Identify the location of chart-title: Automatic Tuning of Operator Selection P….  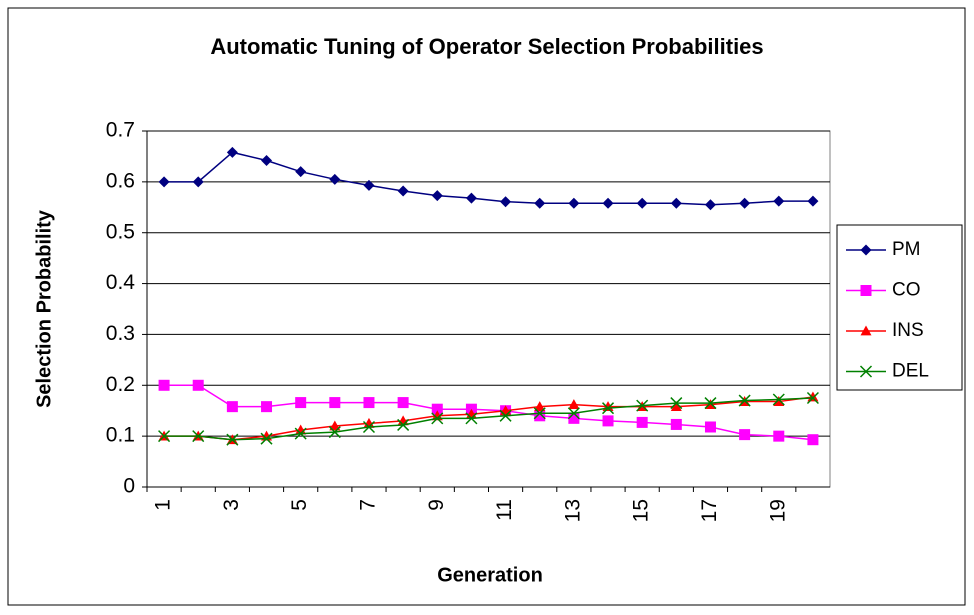
(486, 46).